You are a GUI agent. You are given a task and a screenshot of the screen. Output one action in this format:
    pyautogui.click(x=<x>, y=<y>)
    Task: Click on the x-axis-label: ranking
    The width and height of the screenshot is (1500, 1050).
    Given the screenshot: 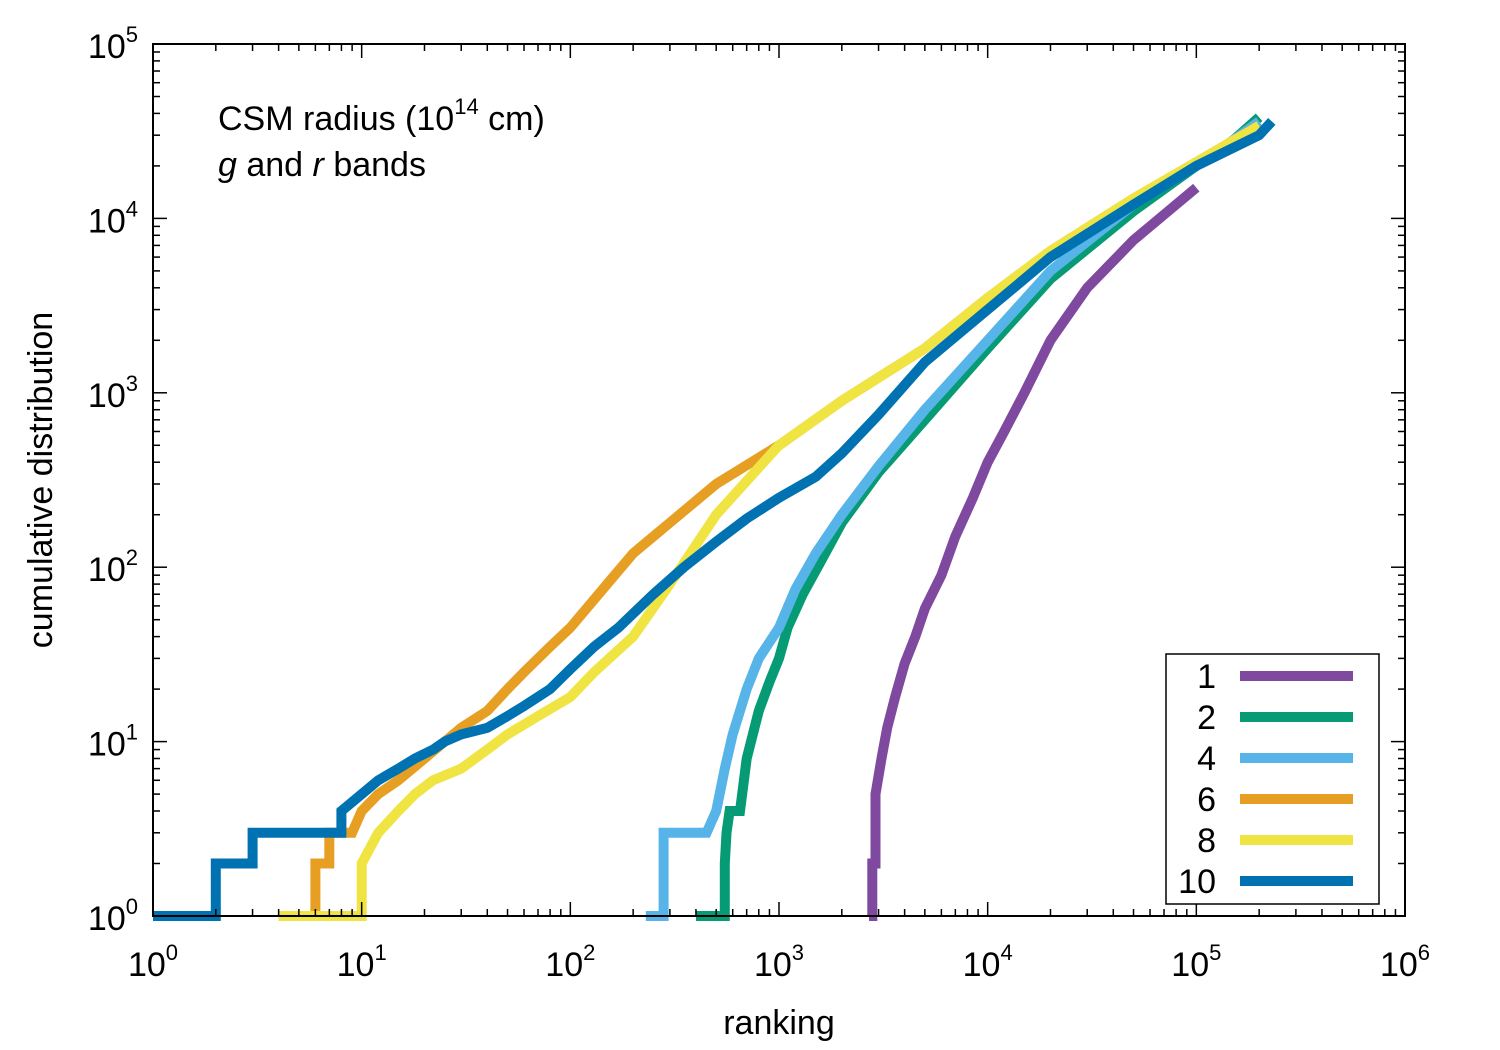 What is the action you would take?
    pyautogui.click(x=779, y=1023)
    